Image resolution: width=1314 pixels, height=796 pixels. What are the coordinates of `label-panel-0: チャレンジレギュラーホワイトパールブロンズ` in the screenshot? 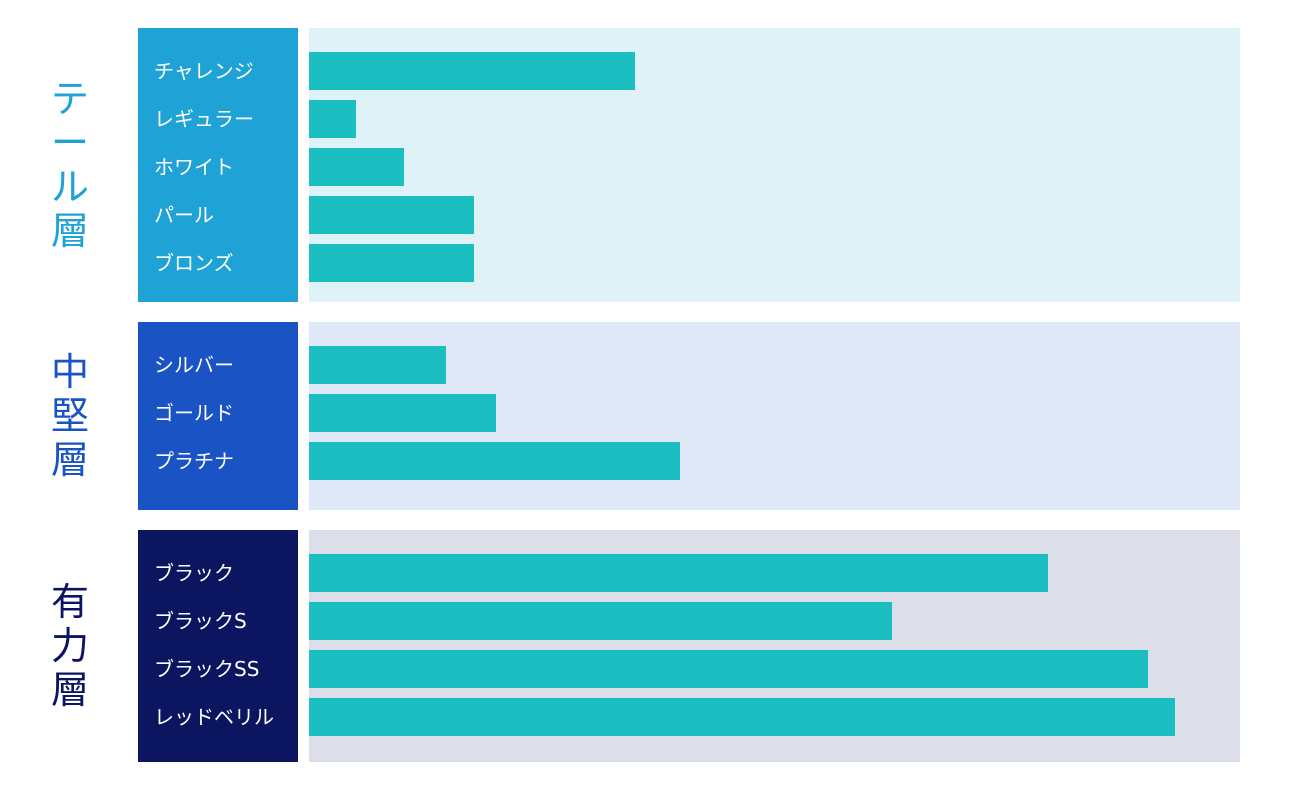 It's located at (218, 165).